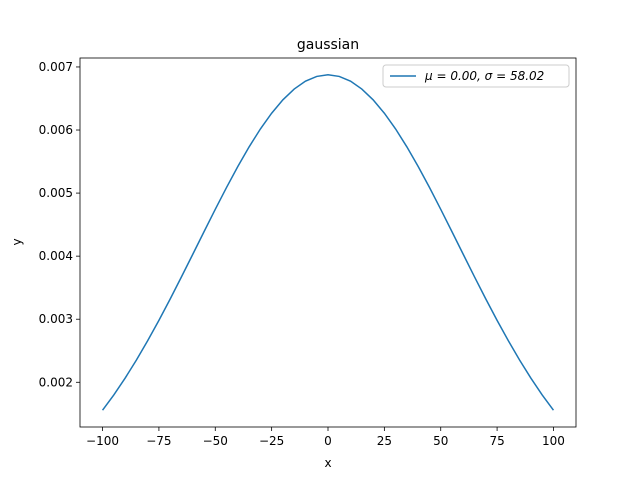 The image size is (640, 484). Describe the element at coordinates (56, 130) in the screenshot. I see `y-tick-label: 0.006` at that location.